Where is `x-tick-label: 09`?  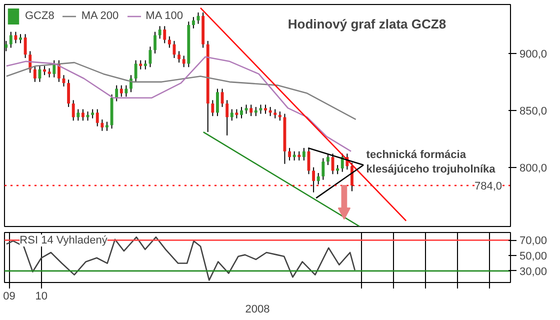
x-tick-label: 09 is located at coordinates (9, 296).